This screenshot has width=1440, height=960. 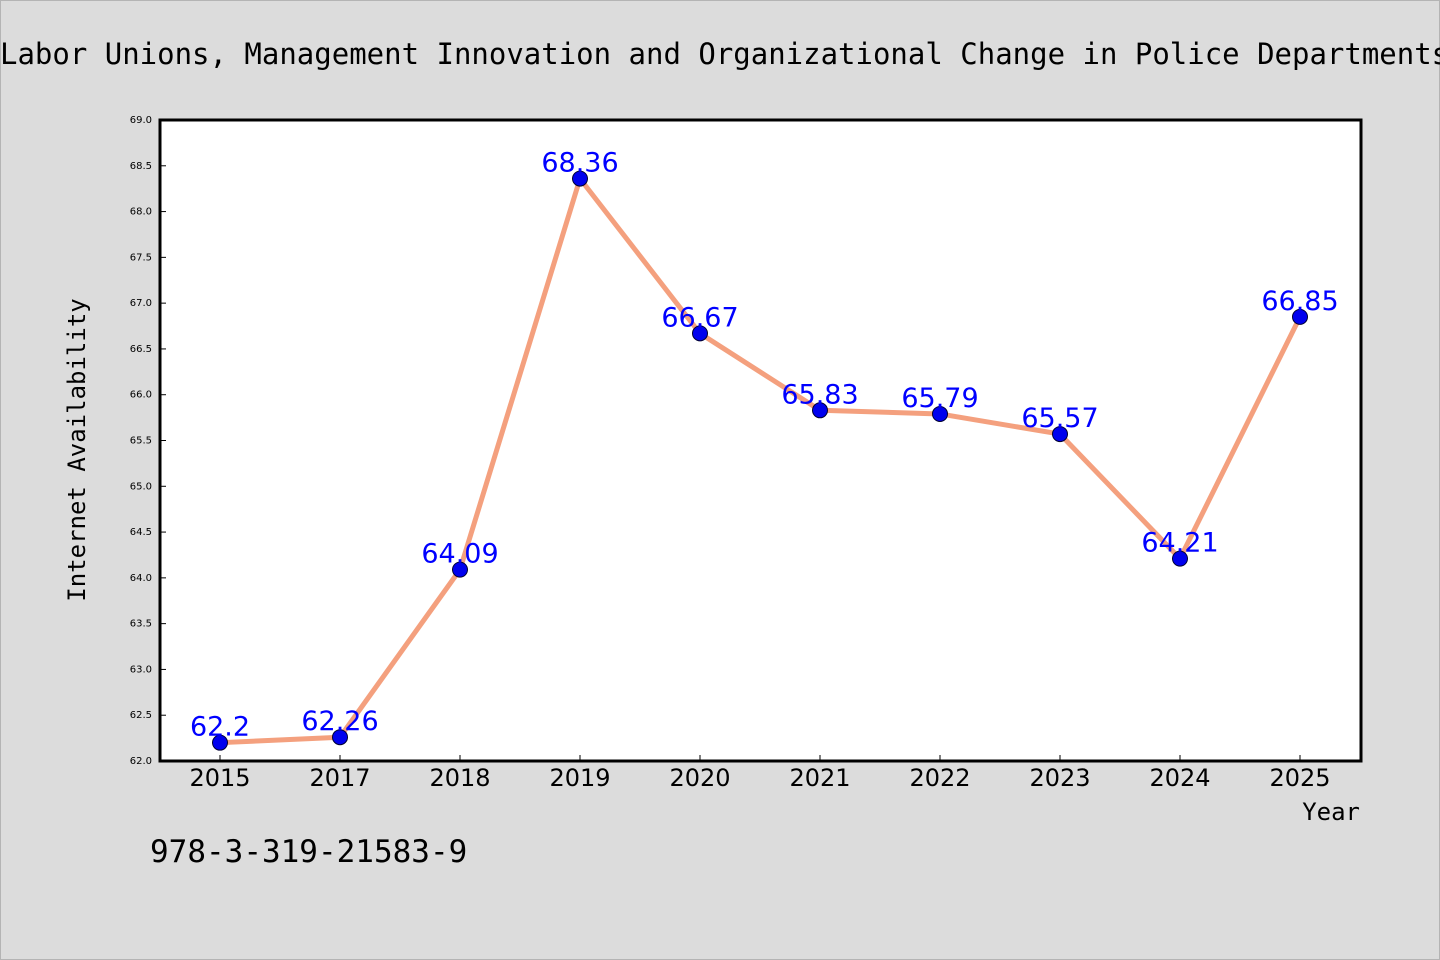 I want to click on x-tick-label: 2022, so click(x=939, y=778).